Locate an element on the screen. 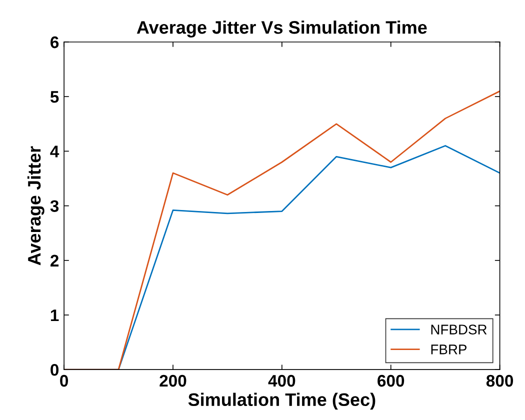 The image size is (525, 420). x-tick-label: 0 is located at coordinates (64, 380).